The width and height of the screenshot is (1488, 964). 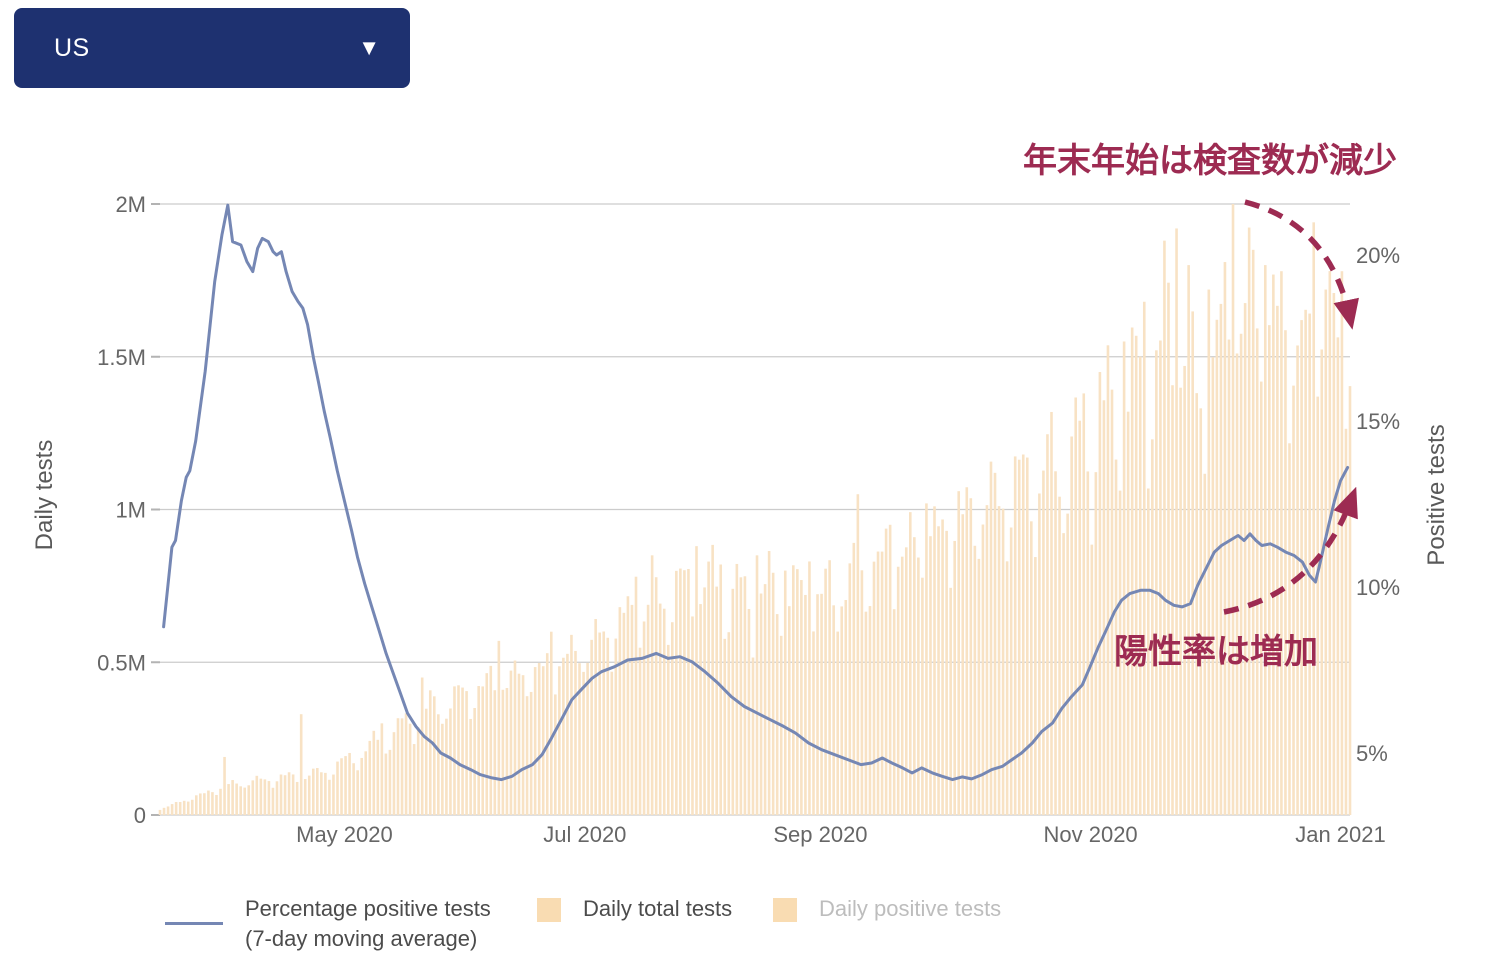 I want to click on legend-label-daily-total-tests: Daily total tests, so click(x=658, y=908).